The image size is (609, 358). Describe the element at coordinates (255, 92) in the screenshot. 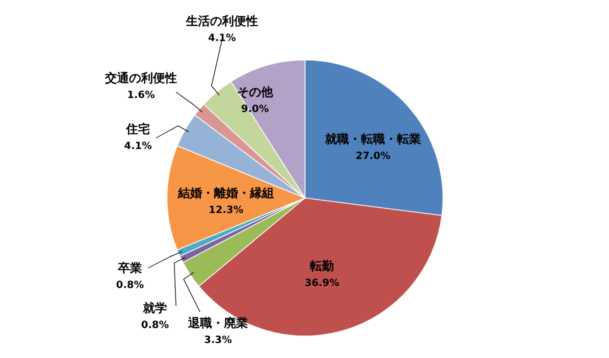

I see `slice-label: その他` at that location.